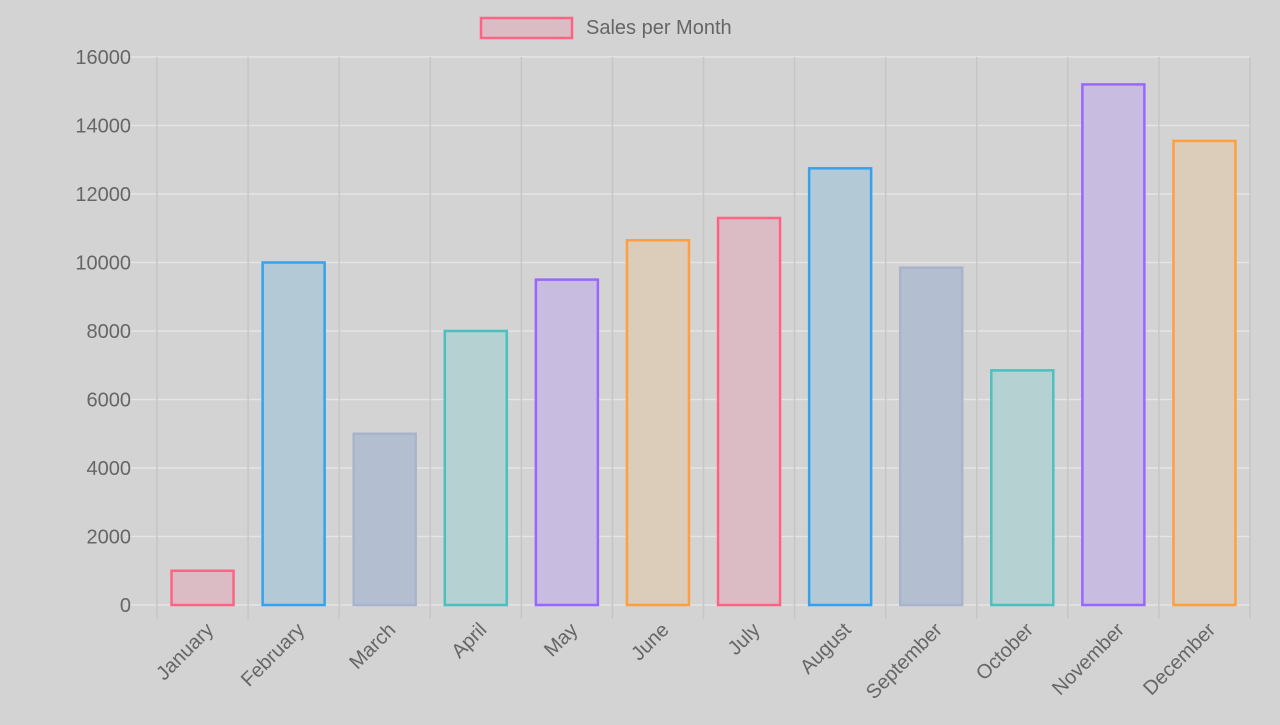  Describe the element at coordinates (109, 538) in the screenshot. I see `y-tick-label: 2000` at that location.